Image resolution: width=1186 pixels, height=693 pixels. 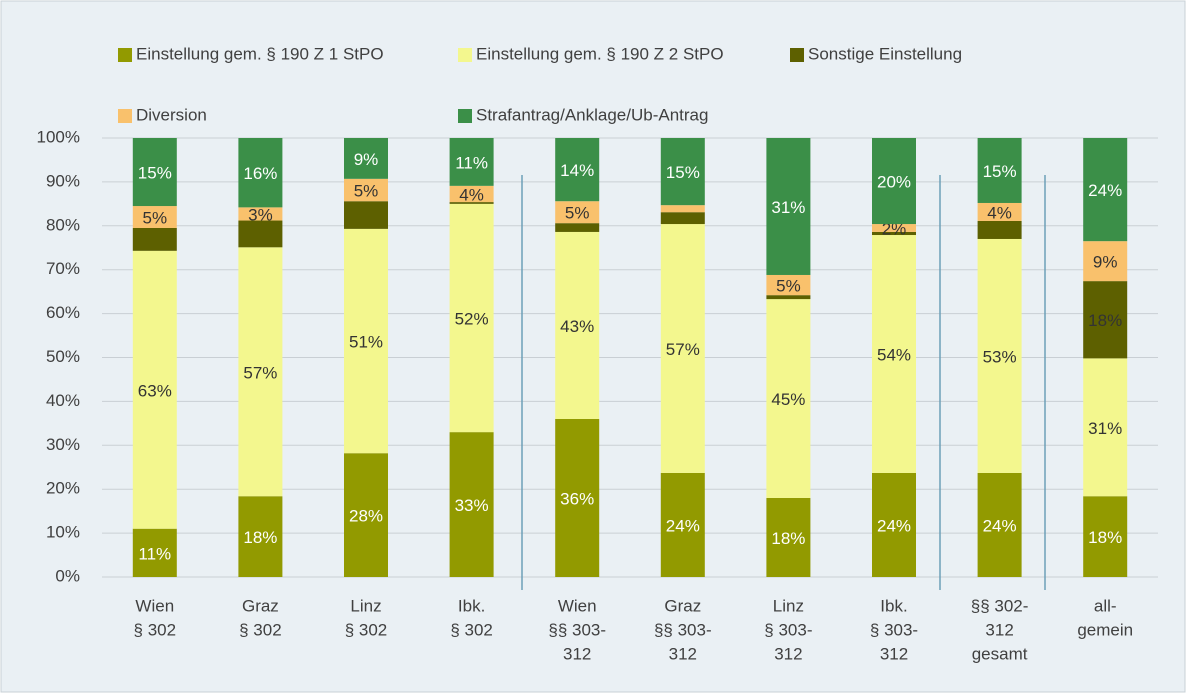 I want to click on y-tick-label: 10%, so click(x=63, y=532).